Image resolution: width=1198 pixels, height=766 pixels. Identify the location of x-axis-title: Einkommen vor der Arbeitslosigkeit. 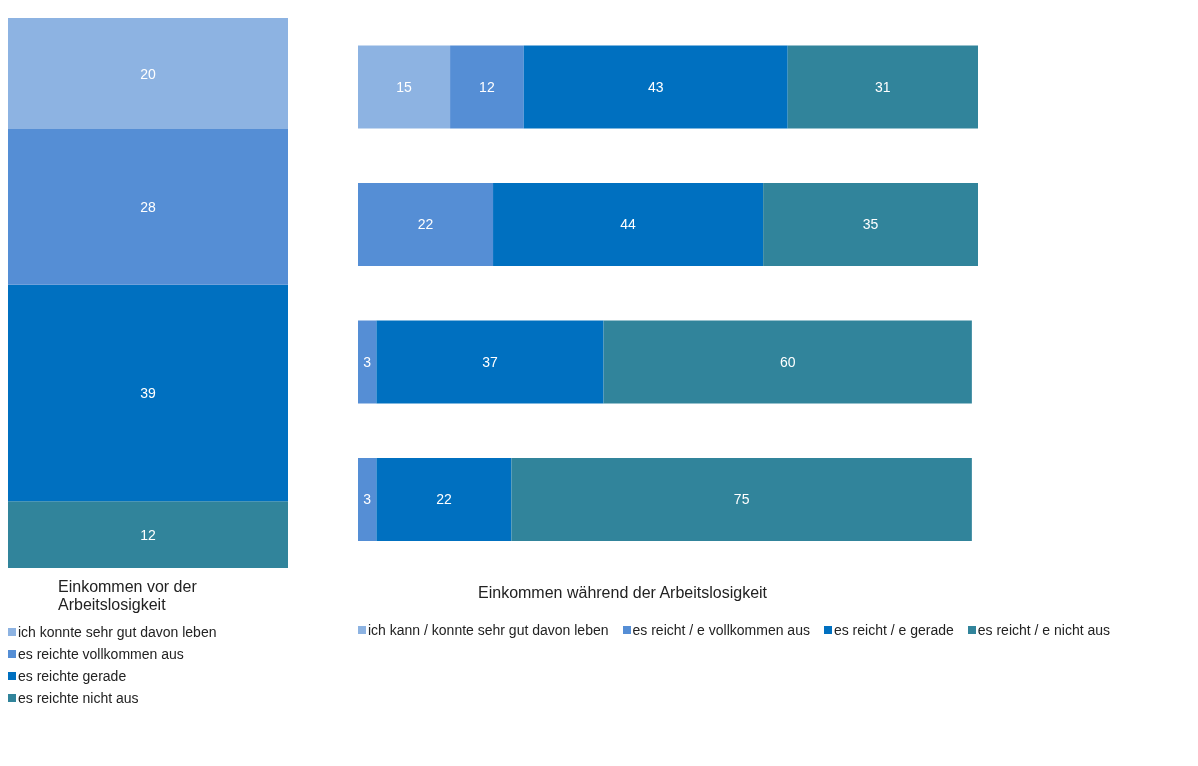
(128, 596).